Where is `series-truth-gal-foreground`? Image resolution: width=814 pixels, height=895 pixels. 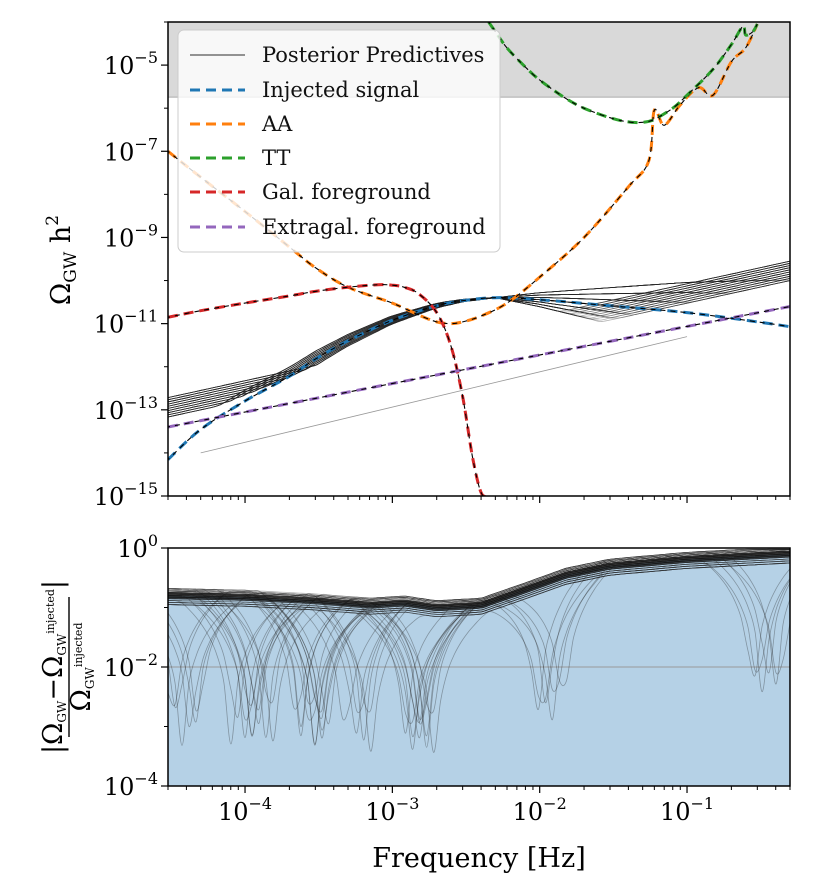
series-truth-gal-foreground is located at coordinates (328, 390).